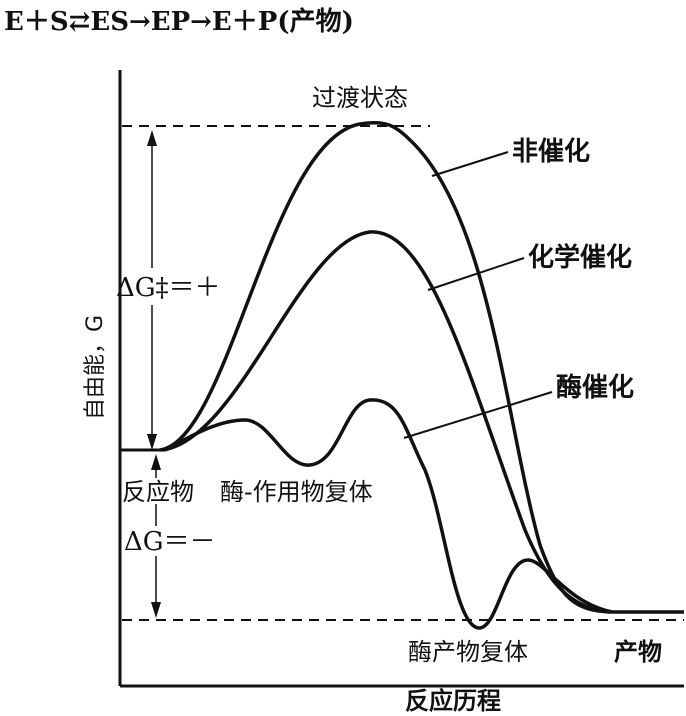 The width and height of the screenshot is (686, 716). What do you see at coordinates (580, 257) in the screenshot?
I see `chemical-catalysis-label: 化学催化` at bounding box center [580, 257].